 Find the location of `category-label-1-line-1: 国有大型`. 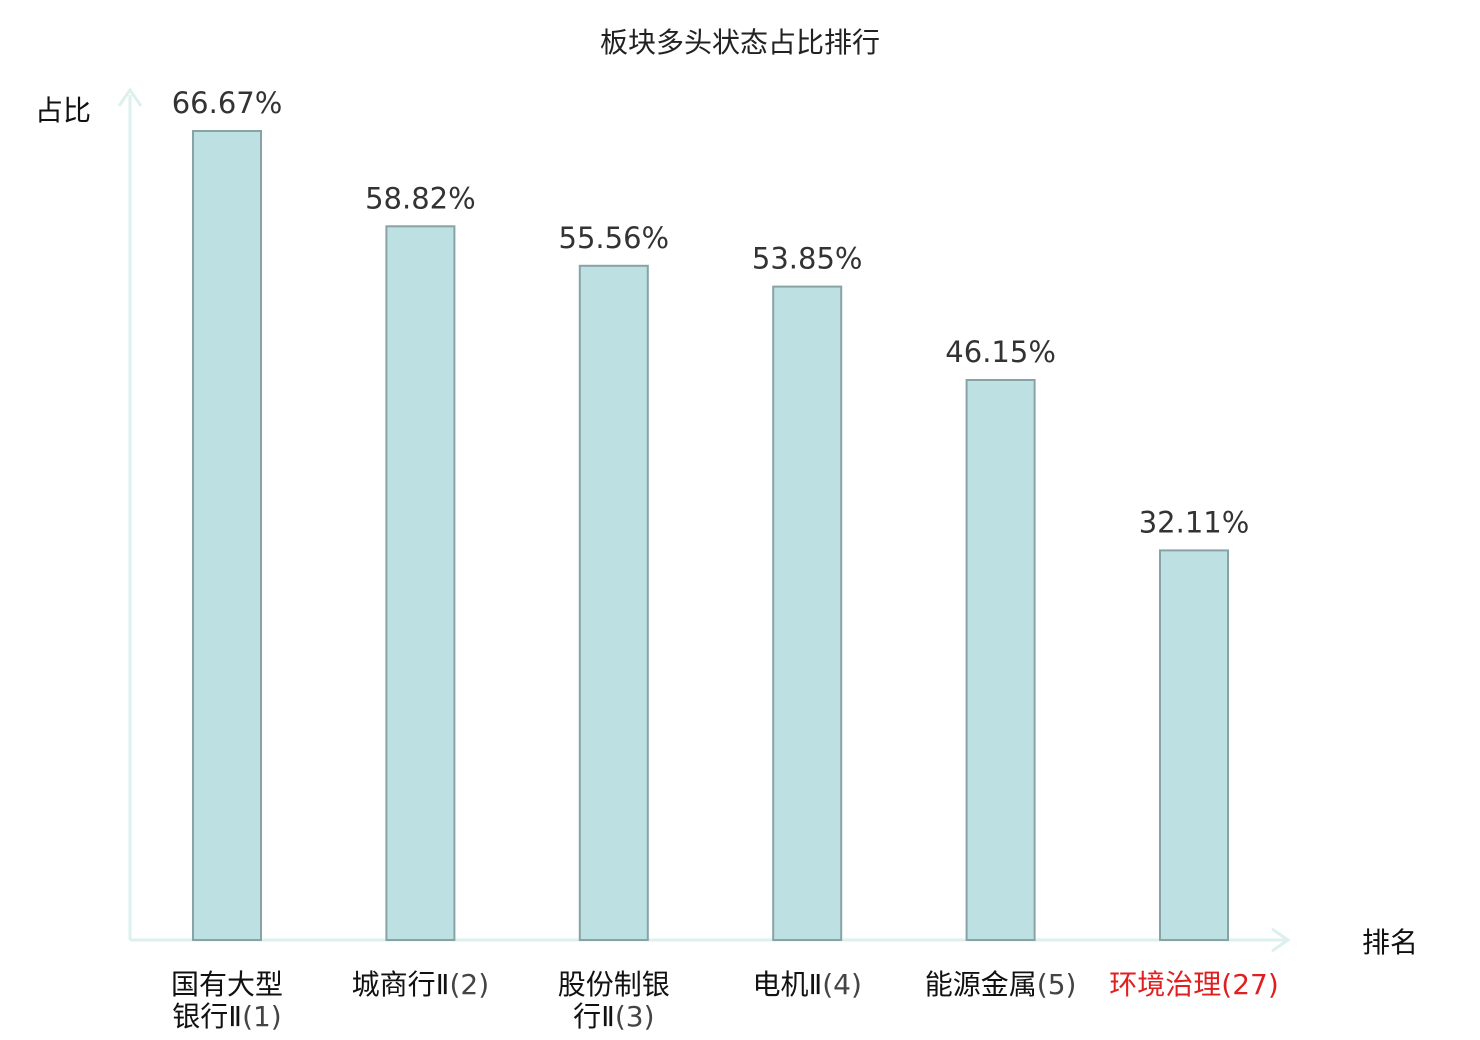

category-label-1-line-1: 国有大型 is located at coordinates (227, 984).